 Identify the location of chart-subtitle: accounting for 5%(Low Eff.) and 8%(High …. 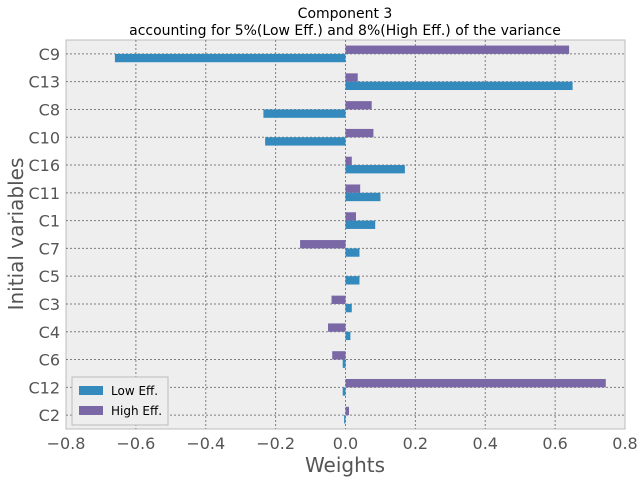
(345, 31).